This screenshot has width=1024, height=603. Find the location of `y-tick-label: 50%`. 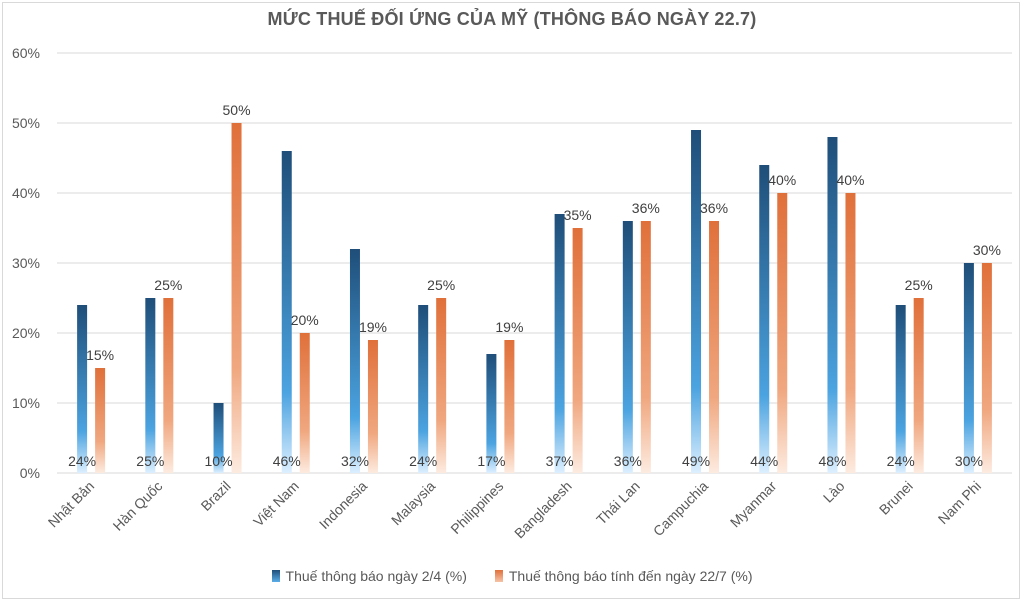

y-tick-label: 50% is located at coordinates (26, 123).